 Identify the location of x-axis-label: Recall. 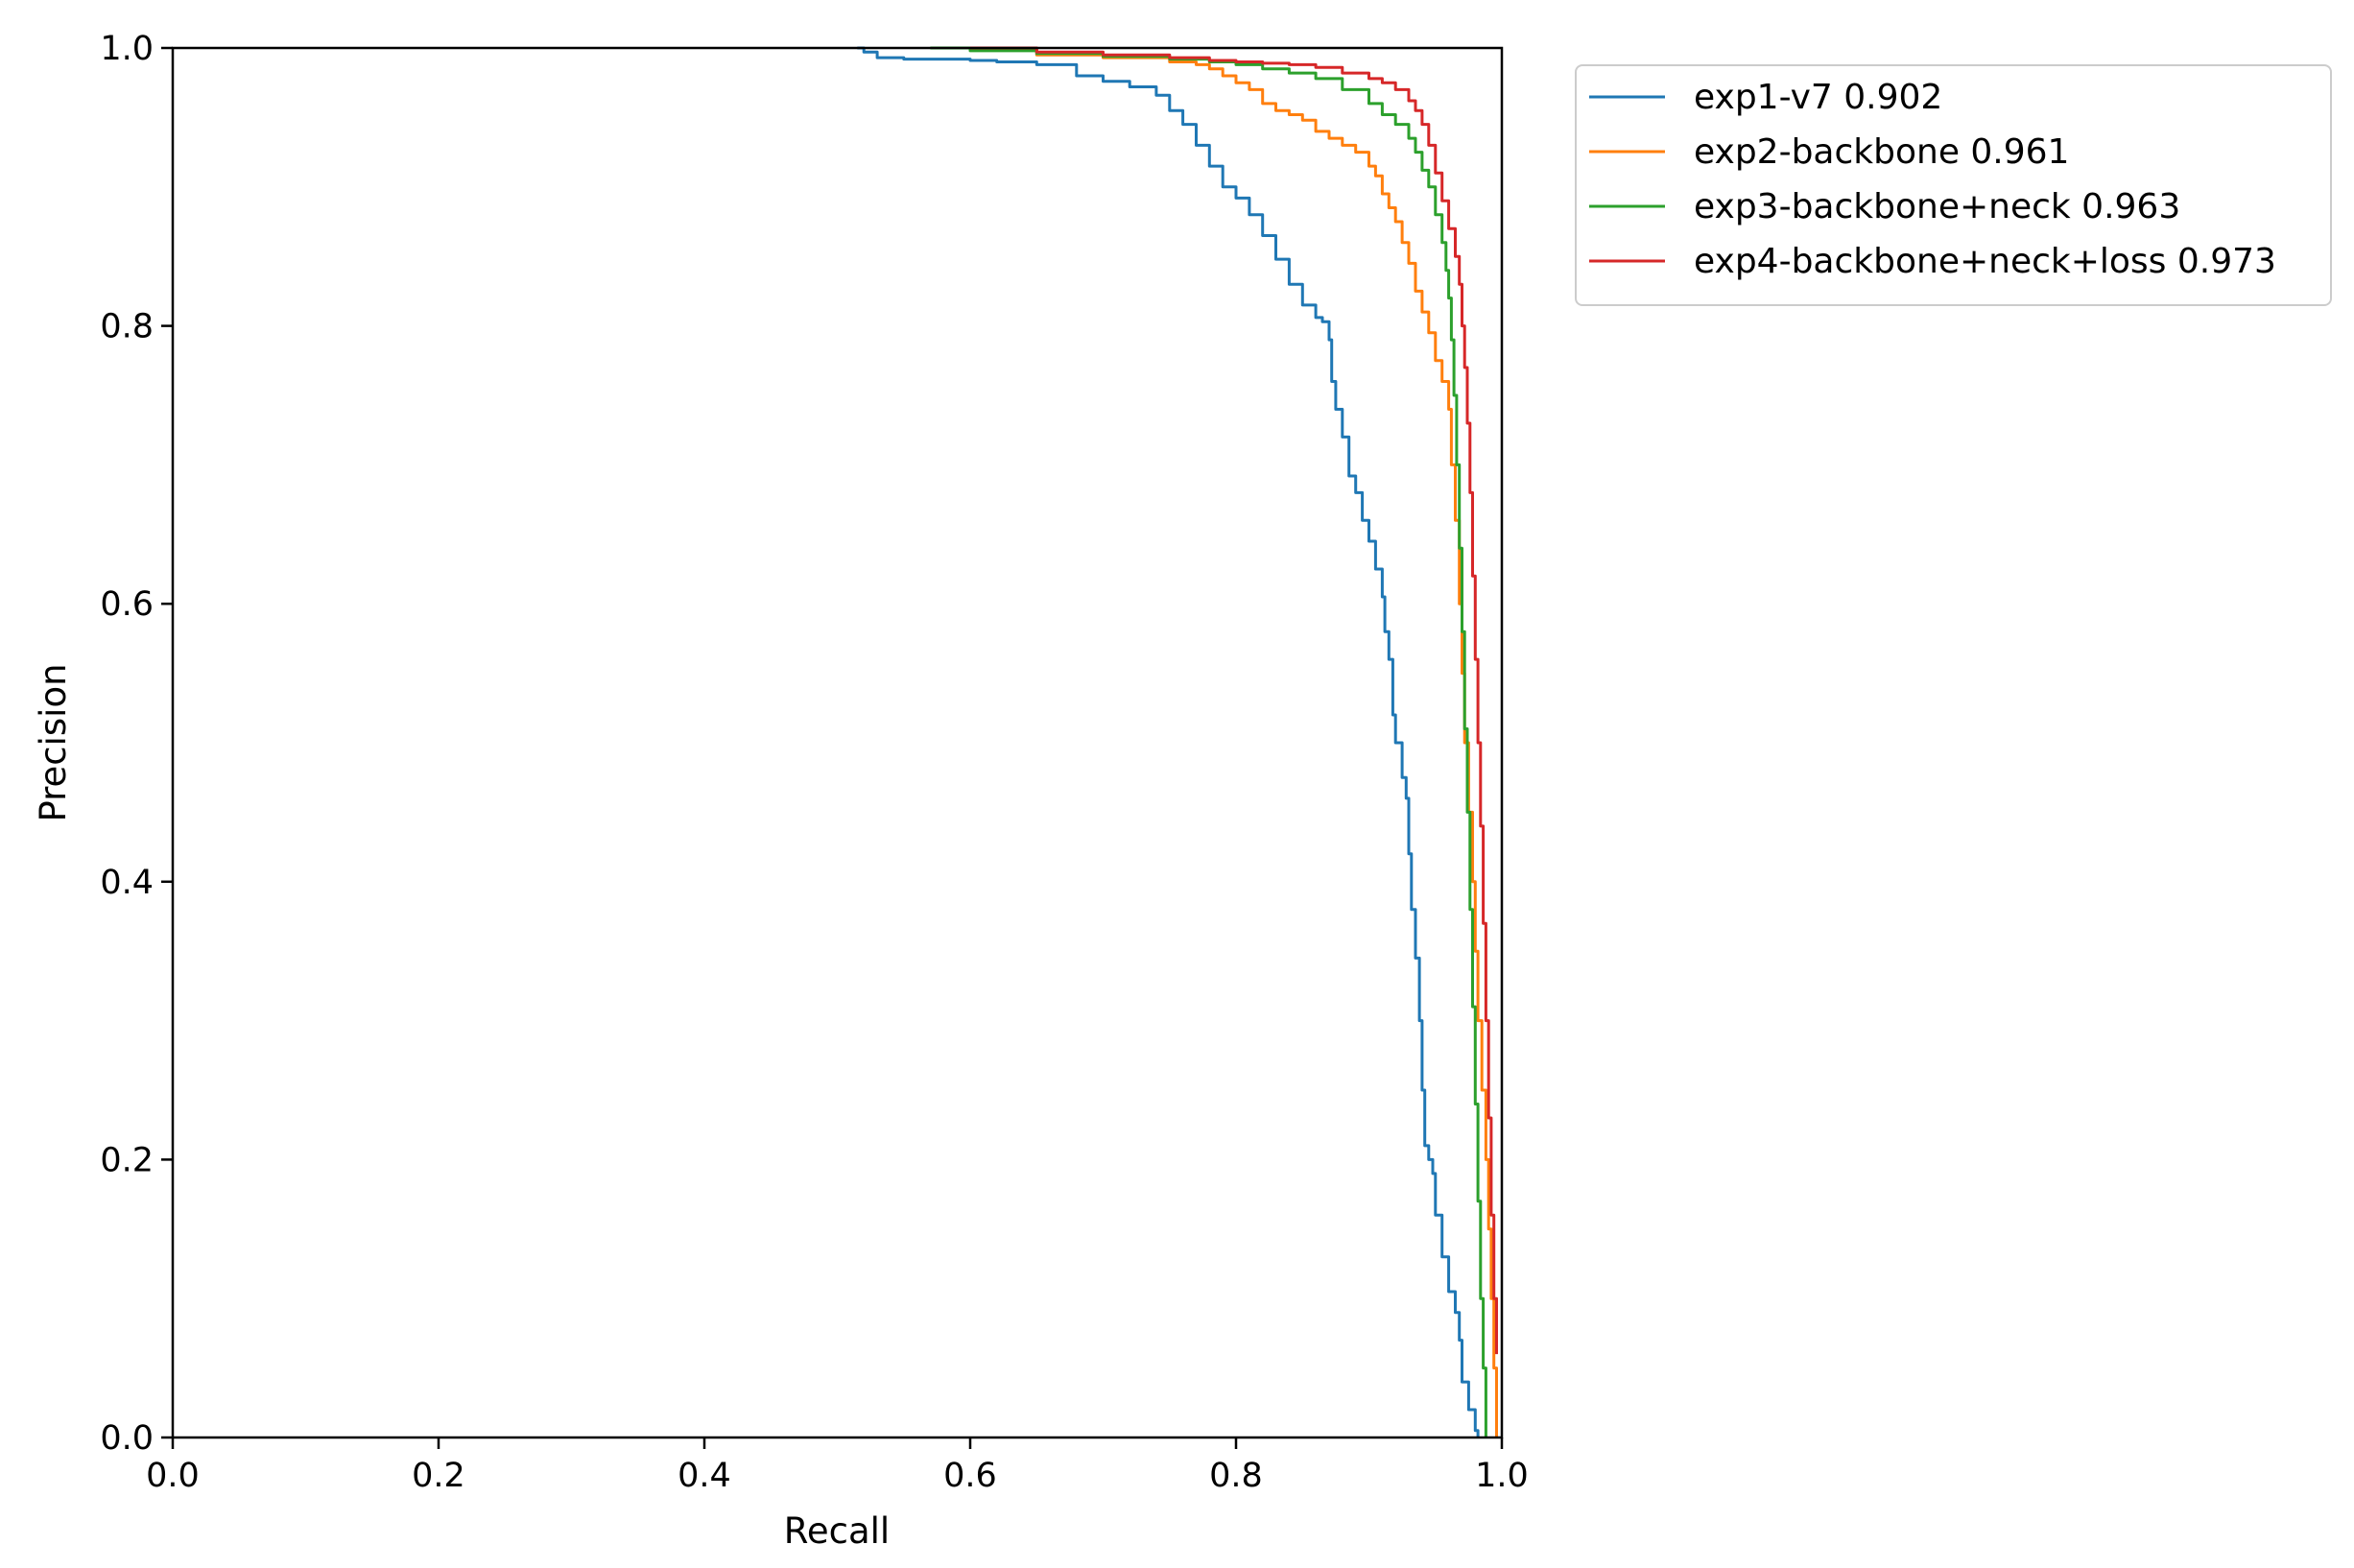
(837, 1531).